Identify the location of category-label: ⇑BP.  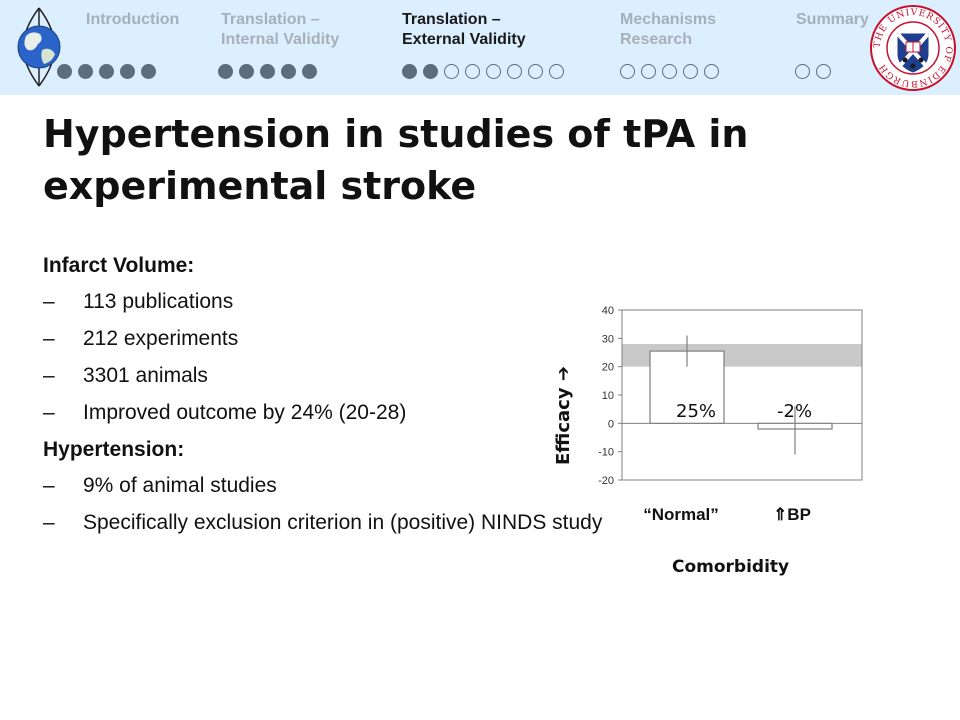
(792, 514).